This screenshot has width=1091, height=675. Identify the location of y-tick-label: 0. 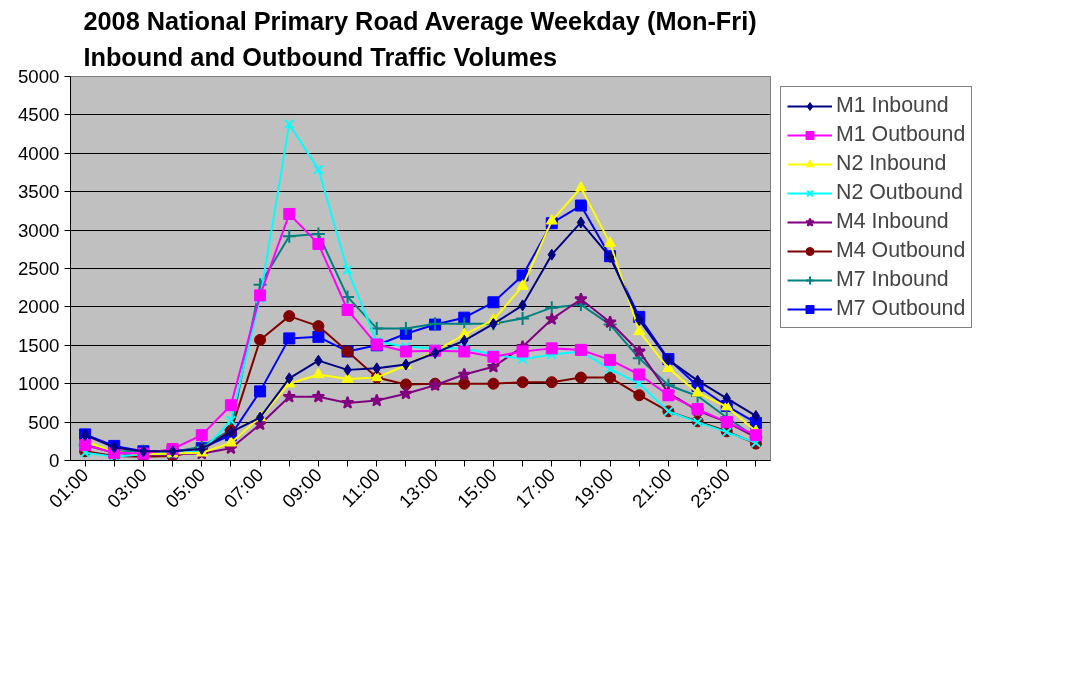
(54, 460).